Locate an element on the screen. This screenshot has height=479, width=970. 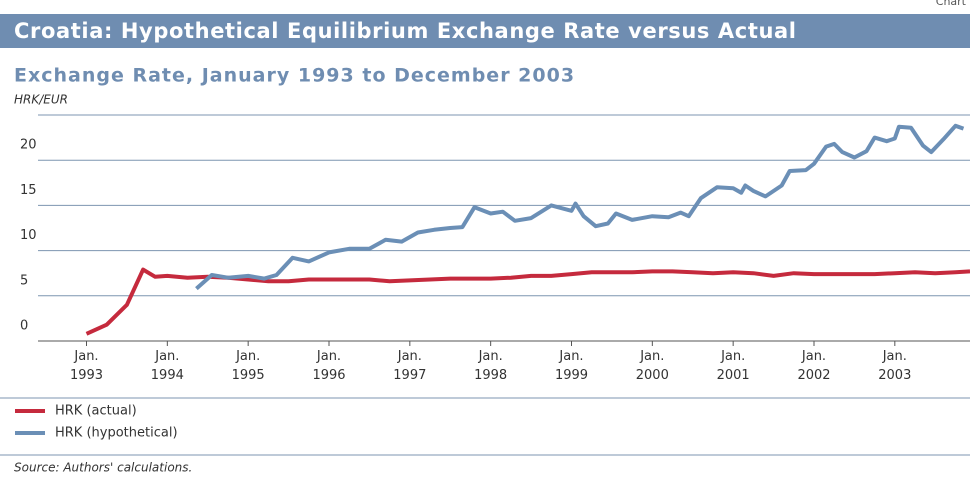
x-tick-label: Jan. 1995 is located at coordinates (248, 366).